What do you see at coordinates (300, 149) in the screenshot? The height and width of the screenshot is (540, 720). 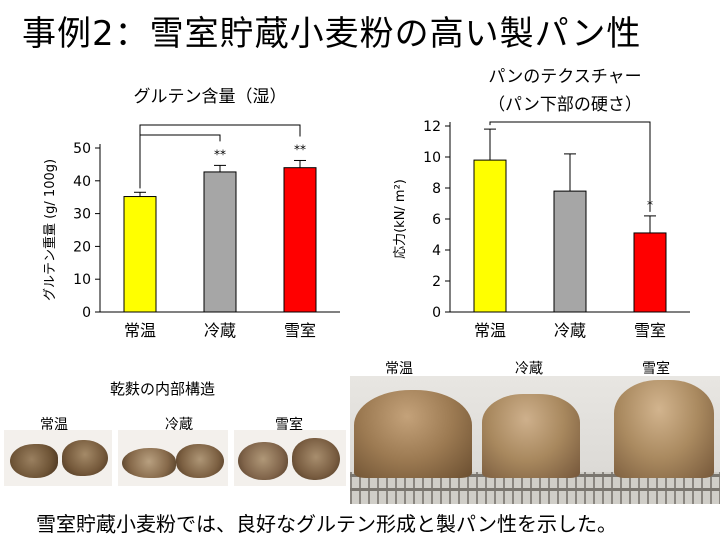 I see `chart1-significance-2: **` at bounding box center [300, 149].